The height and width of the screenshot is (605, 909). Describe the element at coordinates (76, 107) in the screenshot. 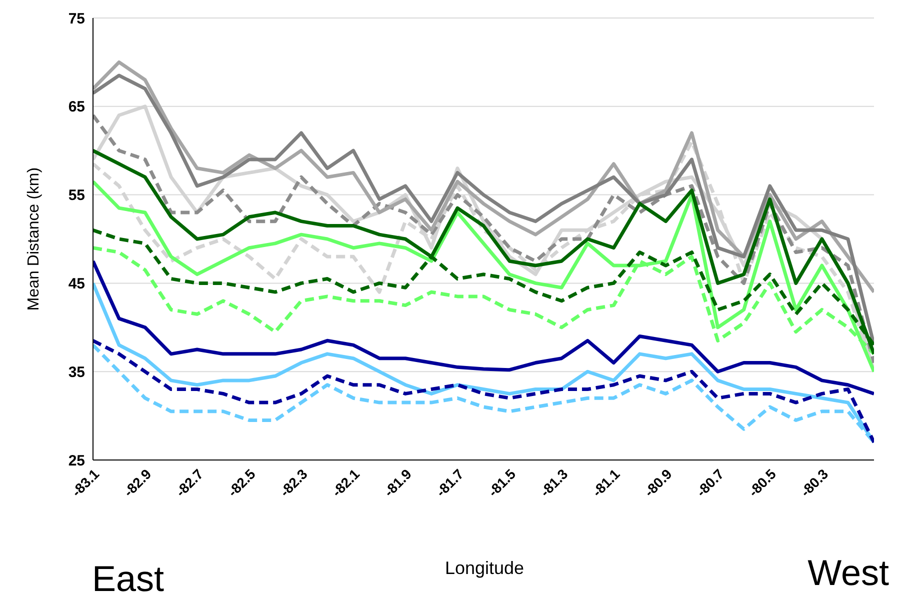

I see `y-tick-label: 65` at that location.